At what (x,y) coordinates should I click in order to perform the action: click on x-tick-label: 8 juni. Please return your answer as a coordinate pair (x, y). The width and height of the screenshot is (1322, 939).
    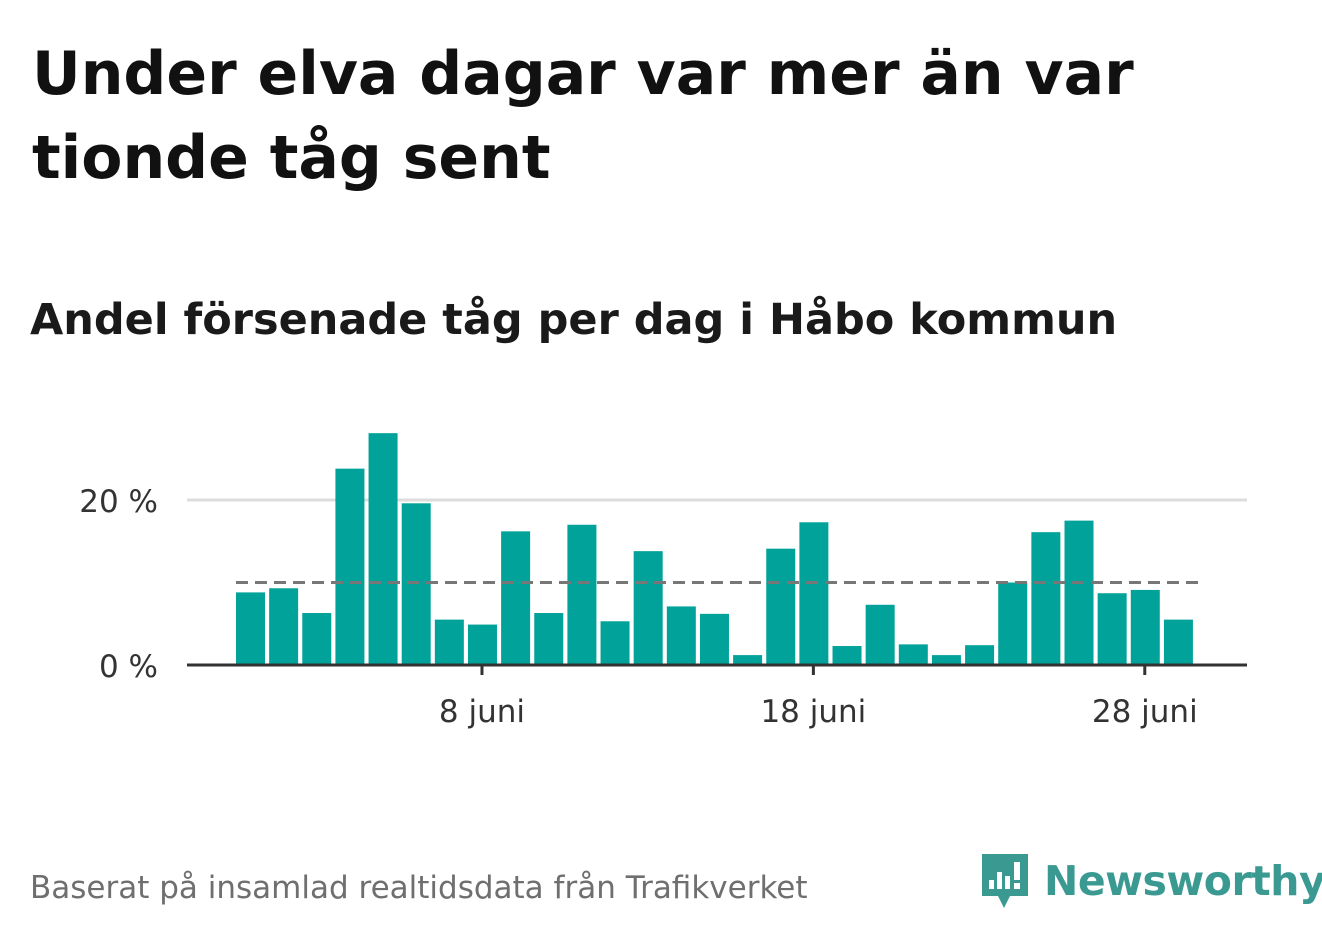
    Looking at the image, I should click on (482, 712).